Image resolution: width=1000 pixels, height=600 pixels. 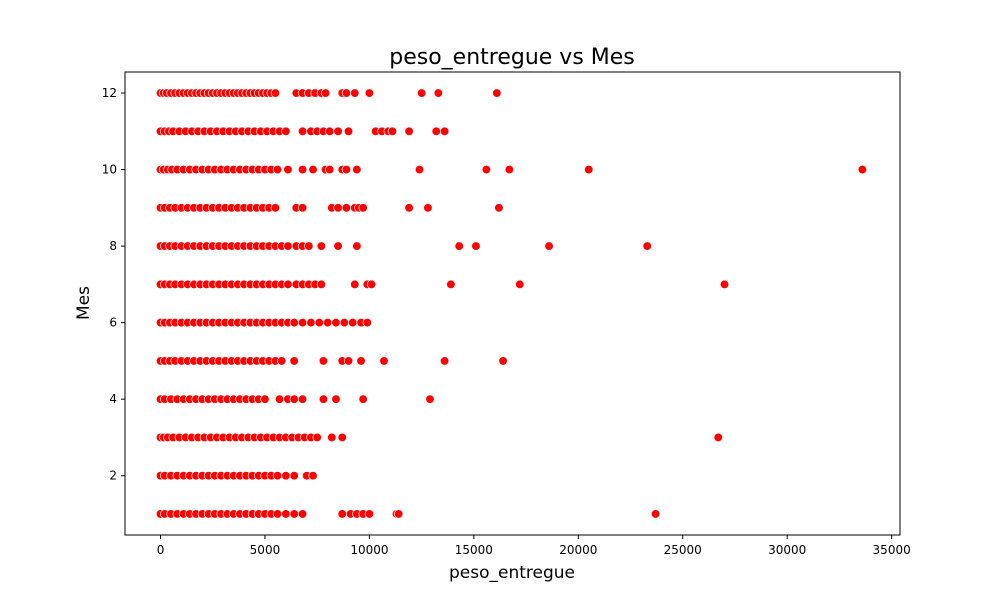 What do you see at coordinates (787, 550) in the screenshot?
I see `x-tick-label: 30000` at bounding box center [787, 550].